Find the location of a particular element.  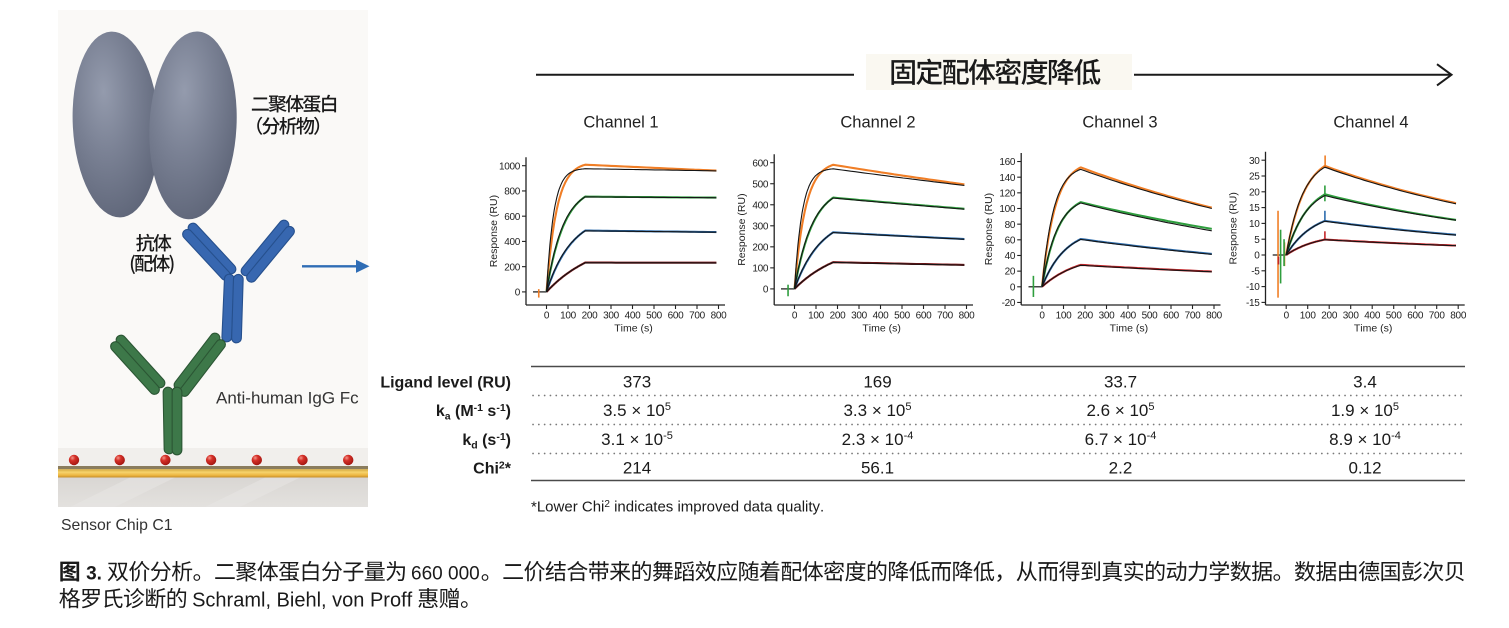

svg-text: 214 is located at coordinates (637, 467).